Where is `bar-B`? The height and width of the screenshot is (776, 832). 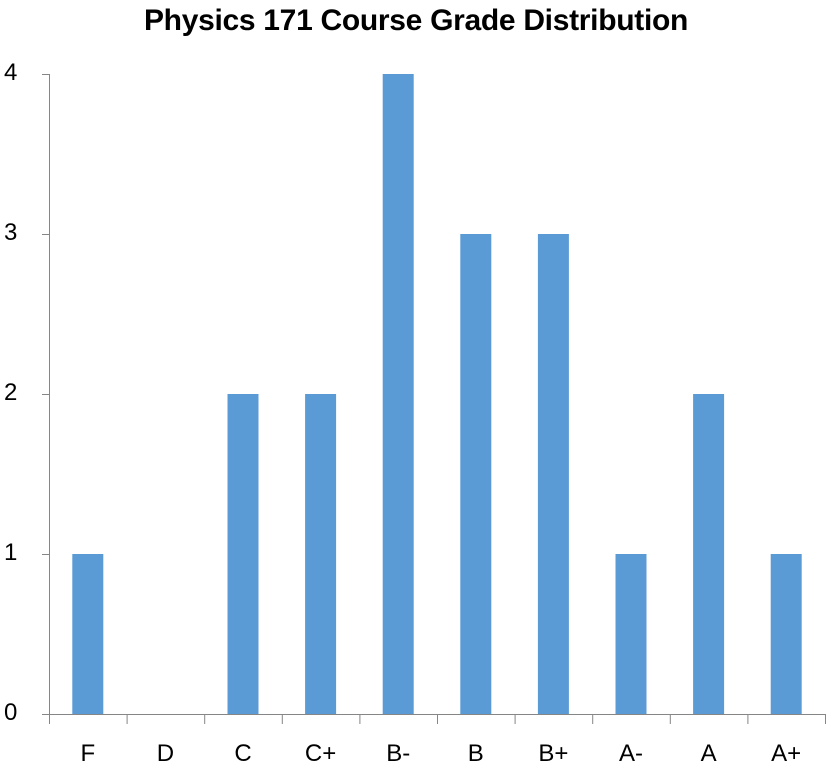 bar-B is located at coordinates (476, 474).